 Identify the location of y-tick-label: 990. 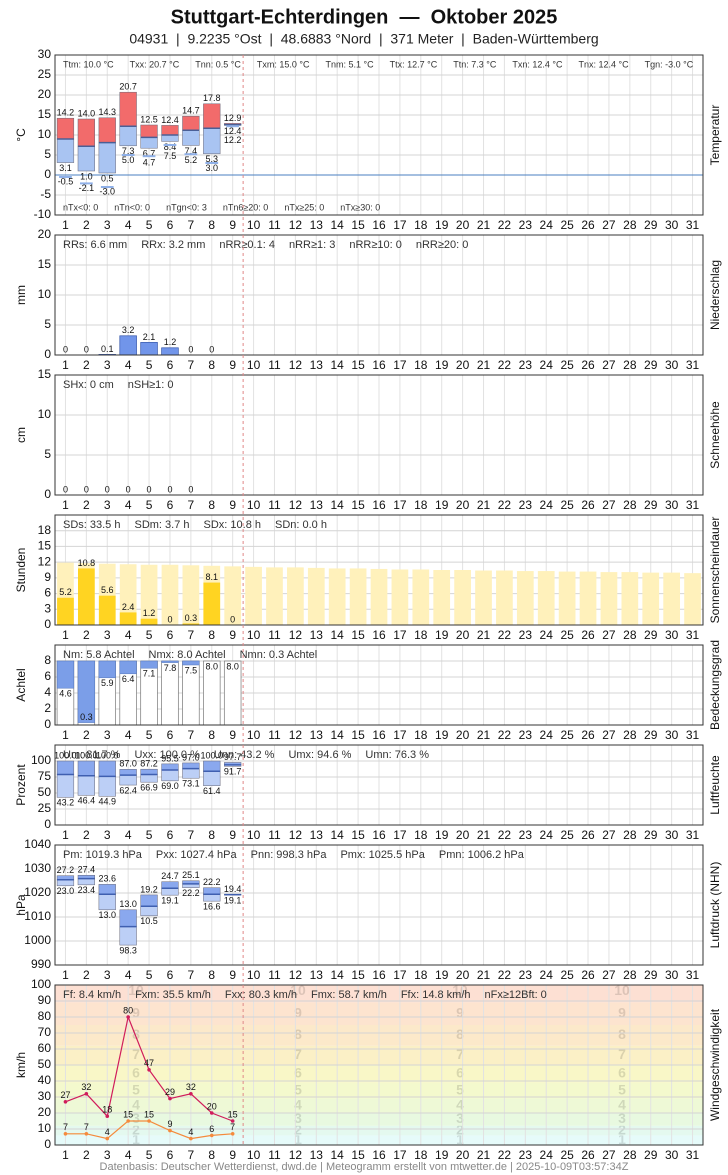
(41, 964).